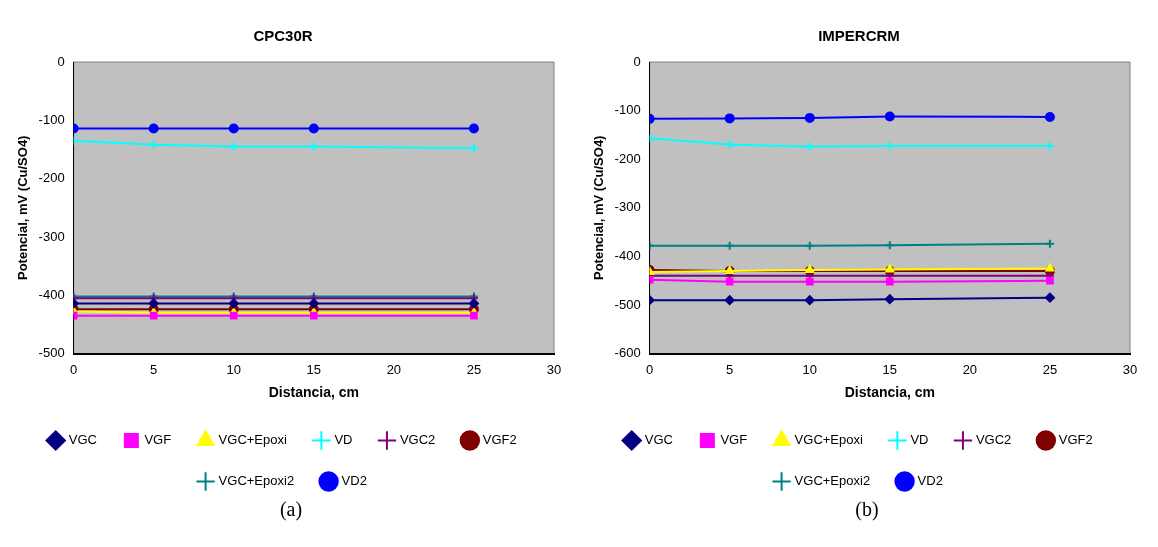  I want to click on chart-title: IMPERCRM, so click(859, 36).